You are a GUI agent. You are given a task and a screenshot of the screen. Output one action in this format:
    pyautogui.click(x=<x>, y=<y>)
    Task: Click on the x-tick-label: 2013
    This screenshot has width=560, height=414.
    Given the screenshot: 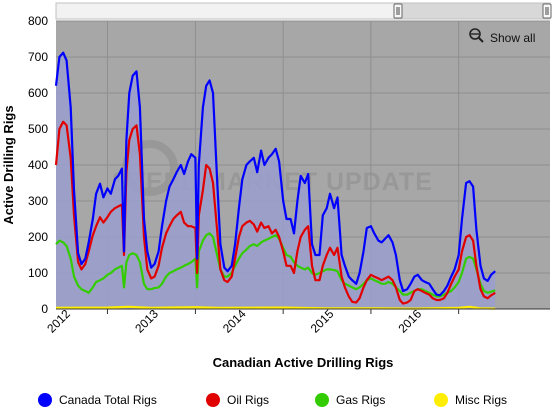 What is the action you would take?
    pyautogui.click(x=146, y=321)
    